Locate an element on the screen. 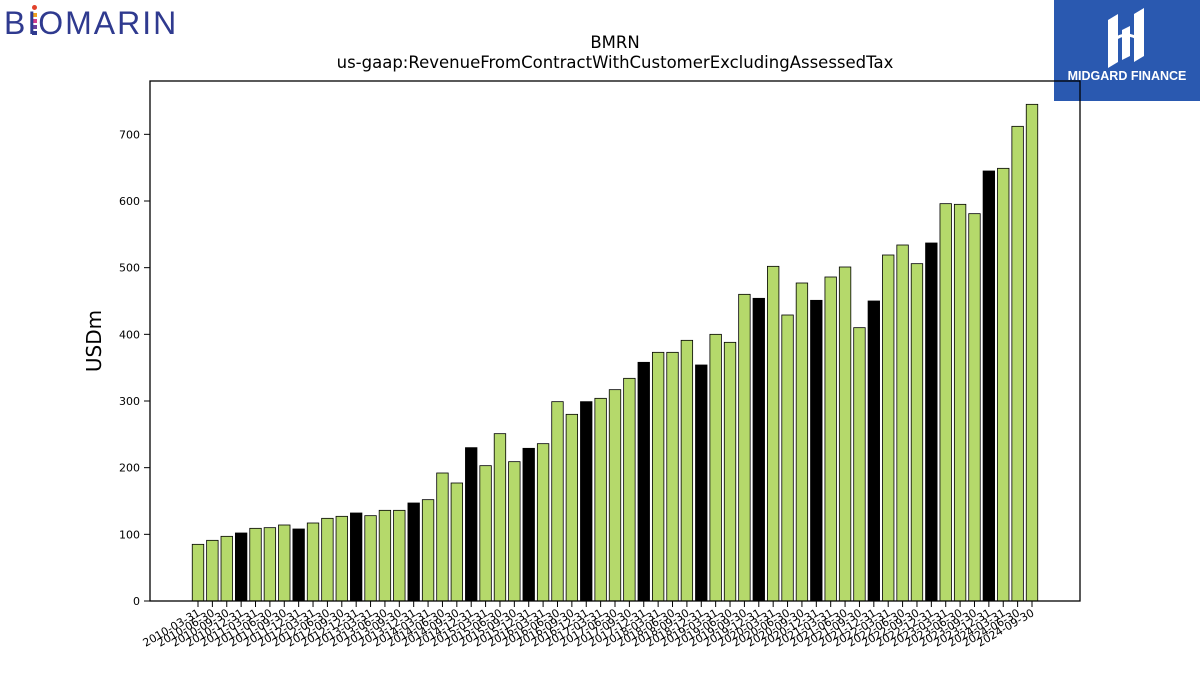  y-tick-label: 100 is located at coordinates (129, 534).